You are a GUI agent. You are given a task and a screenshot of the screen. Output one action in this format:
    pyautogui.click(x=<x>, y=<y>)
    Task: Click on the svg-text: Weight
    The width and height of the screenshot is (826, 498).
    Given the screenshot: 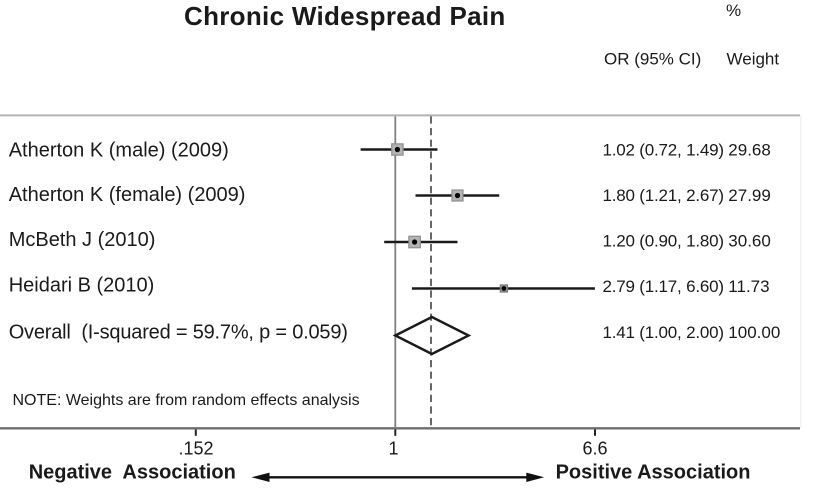 What is the action you would take?
    pyautogui.click(x=753, y=59)
    